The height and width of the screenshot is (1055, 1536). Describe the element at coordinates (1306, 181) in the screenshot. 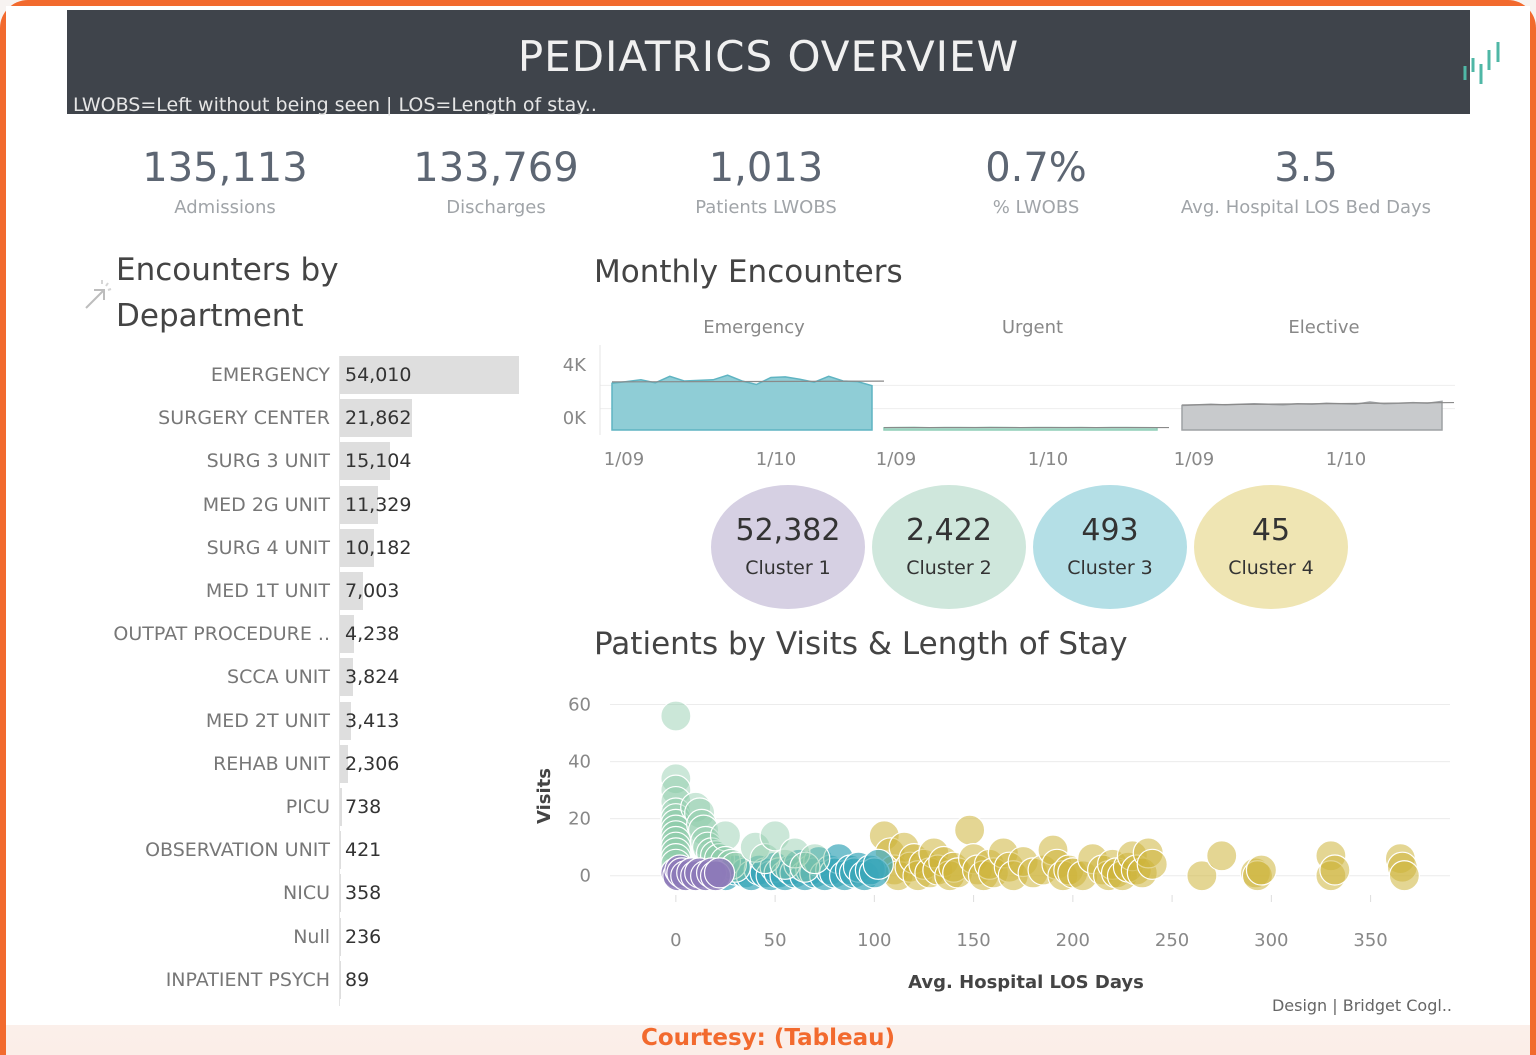

I see `kpi-avg-los: 3.5 Avg. Hospital LOS Bed Days` at that location.